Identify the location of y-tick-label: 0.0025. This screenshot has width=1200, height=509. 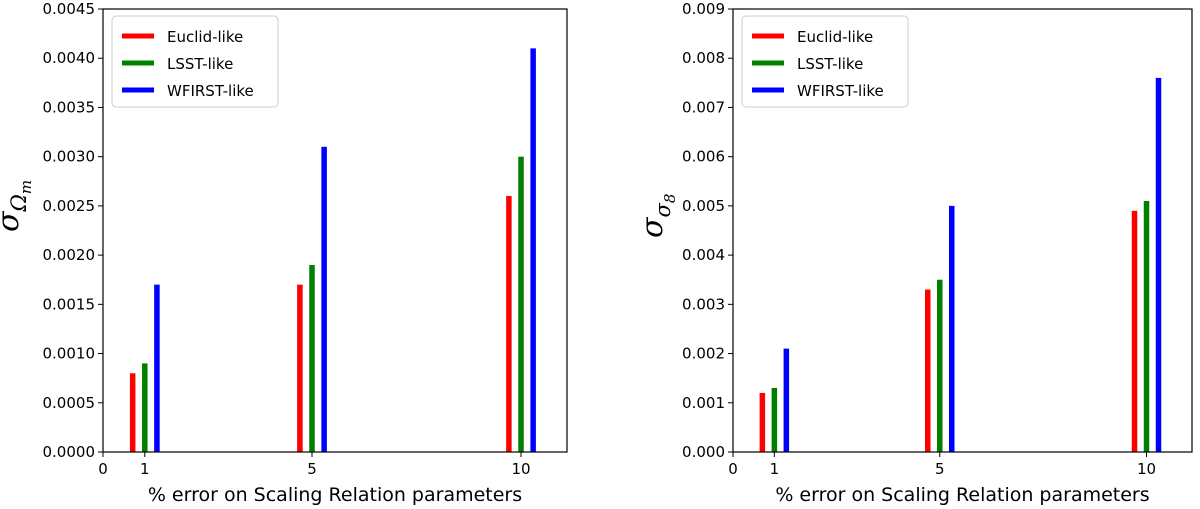
(69, 206).